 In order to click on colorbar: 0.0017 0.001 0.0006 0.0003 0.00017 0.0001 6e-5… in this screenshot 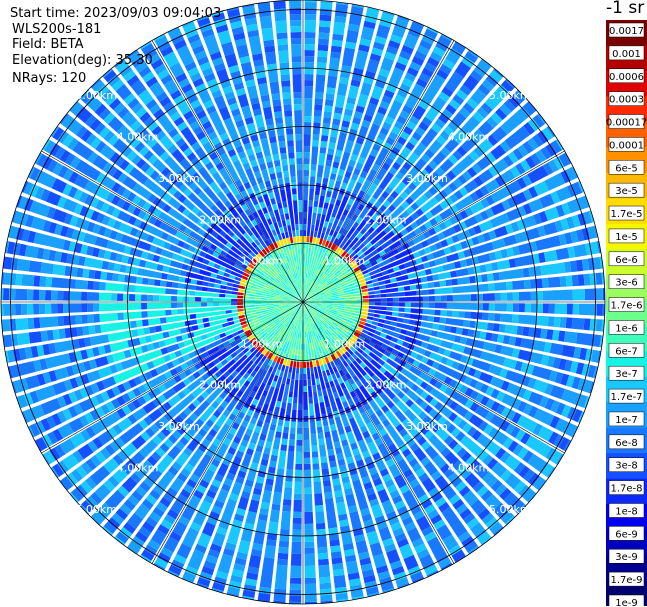, I will do `click(626, 313)`.